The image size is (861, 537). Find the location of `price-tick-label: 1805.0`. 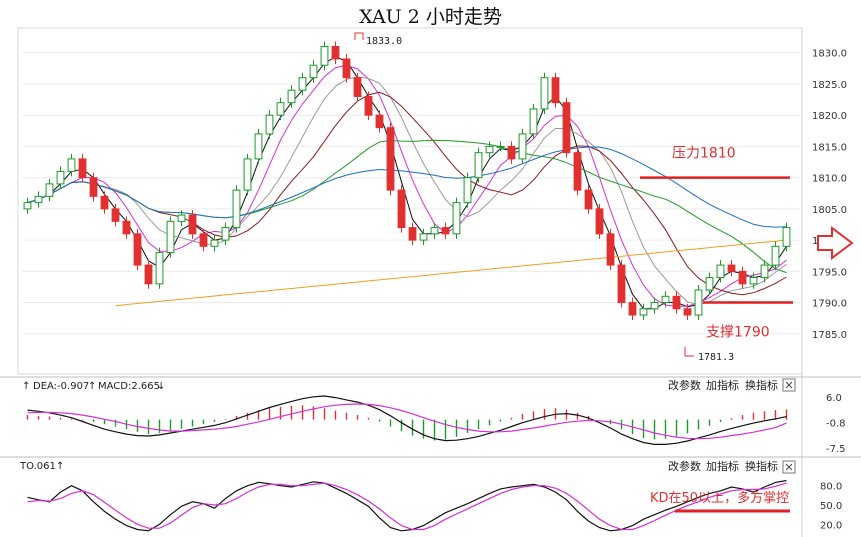

price-tick-label: 1805.0 is located at coordinates (829, 210).